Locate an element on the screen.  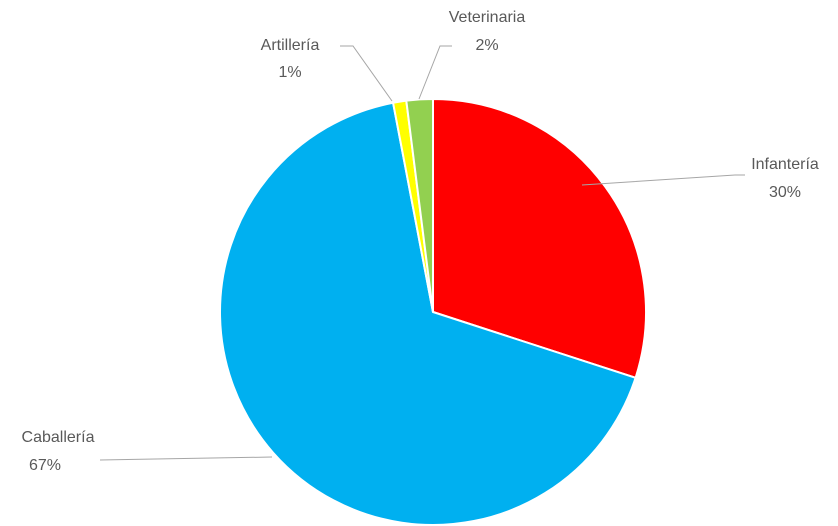
slice-value-label: 67% is located at coordinates (45, 465).